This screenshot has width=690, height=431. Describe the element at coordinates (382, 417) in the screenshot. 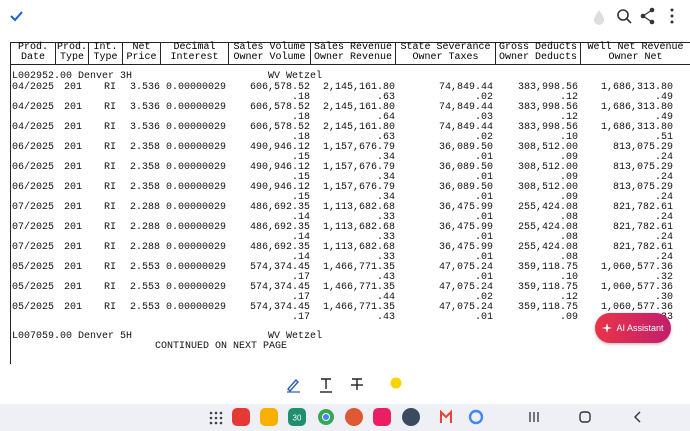

I see `app-flower` at that location.